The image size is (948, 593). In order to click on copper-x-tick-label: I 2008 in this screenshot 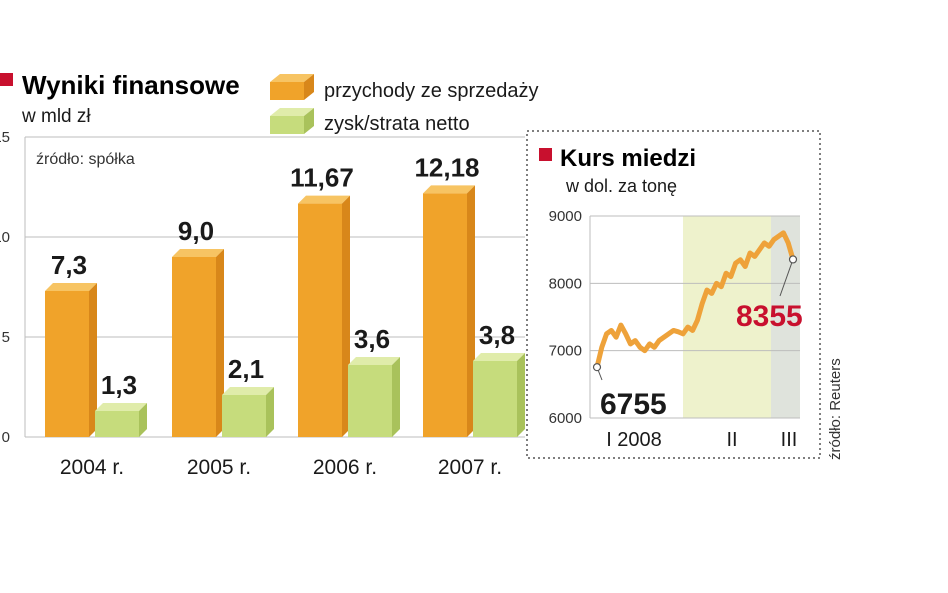, I will do `click(634, 440)`.